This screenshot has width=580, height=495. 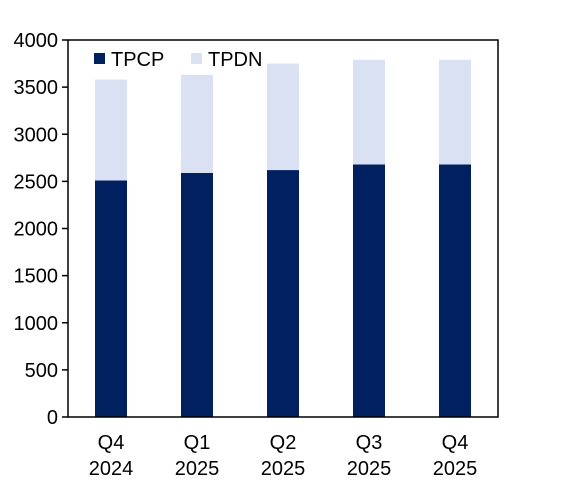 What do you see at coordinates (455, 456) in the screenshot?
I see `x-tick-label-4: Q4 2025` at bounding box center [455, 456].